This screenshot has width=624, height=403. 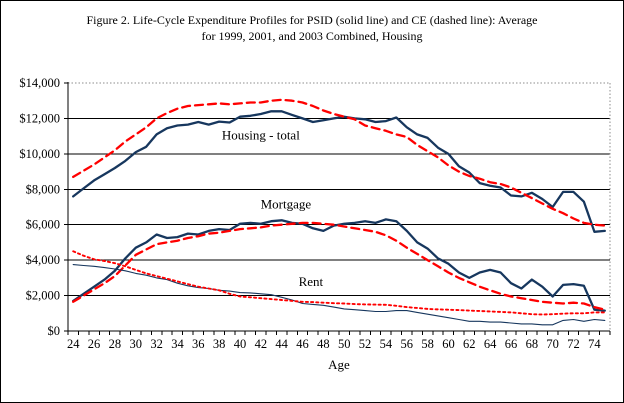 What do you see at coordinates (156, 344) in the screenshot?
I see `x-tick-label: 32` at bounding box center [156, 344].